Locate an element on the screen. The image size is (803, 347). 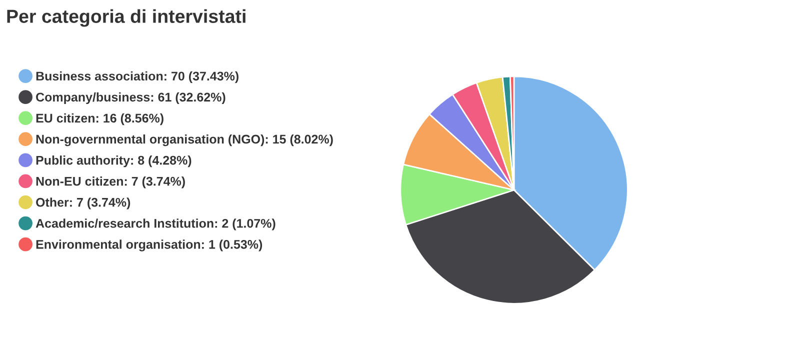
legend-label: Public authority: 8 (4.28%) is located at coordinates (114, 162).